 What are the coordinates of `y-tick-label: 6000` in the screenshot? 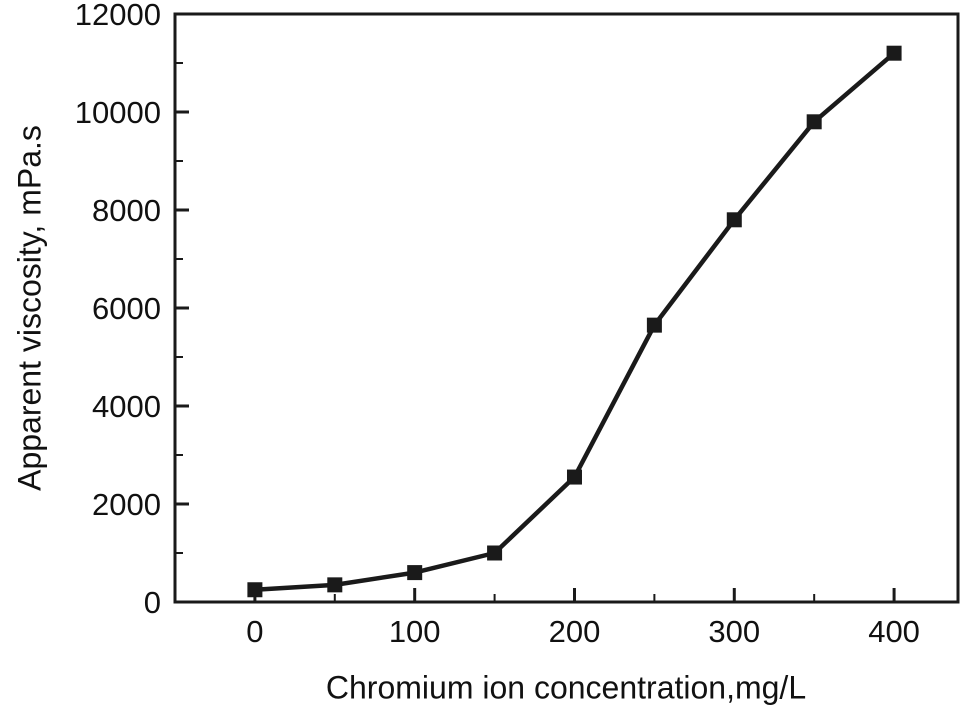 It's located at (126, 308).